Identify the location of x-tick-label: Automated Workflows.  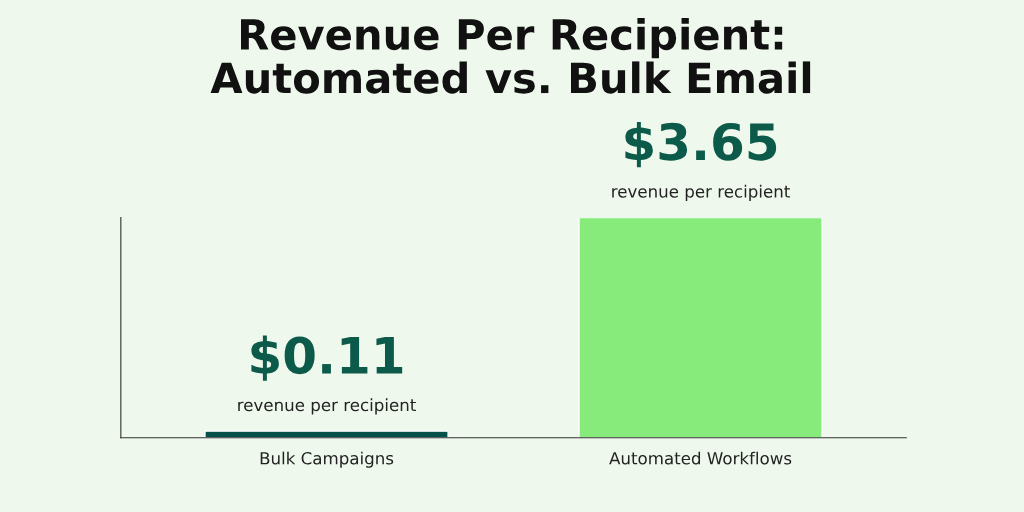
(700, 458).